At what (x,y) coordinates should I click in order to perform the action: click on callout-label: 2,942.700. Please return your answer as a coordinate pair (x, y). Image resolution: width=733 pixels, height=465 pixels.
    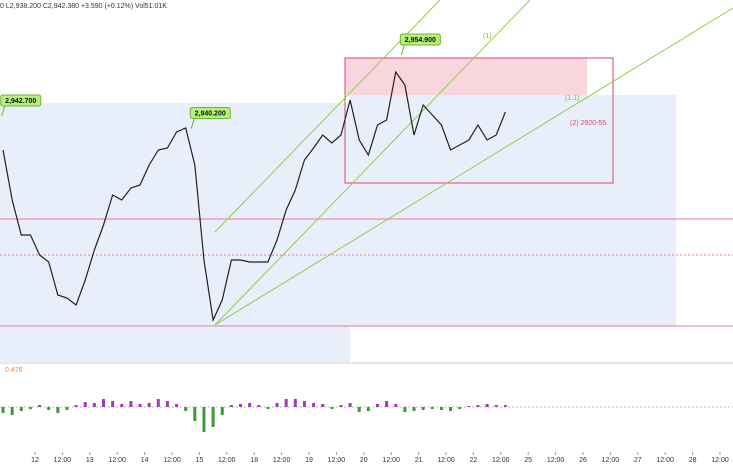
    Looking at the image, I should click on (20, 101).